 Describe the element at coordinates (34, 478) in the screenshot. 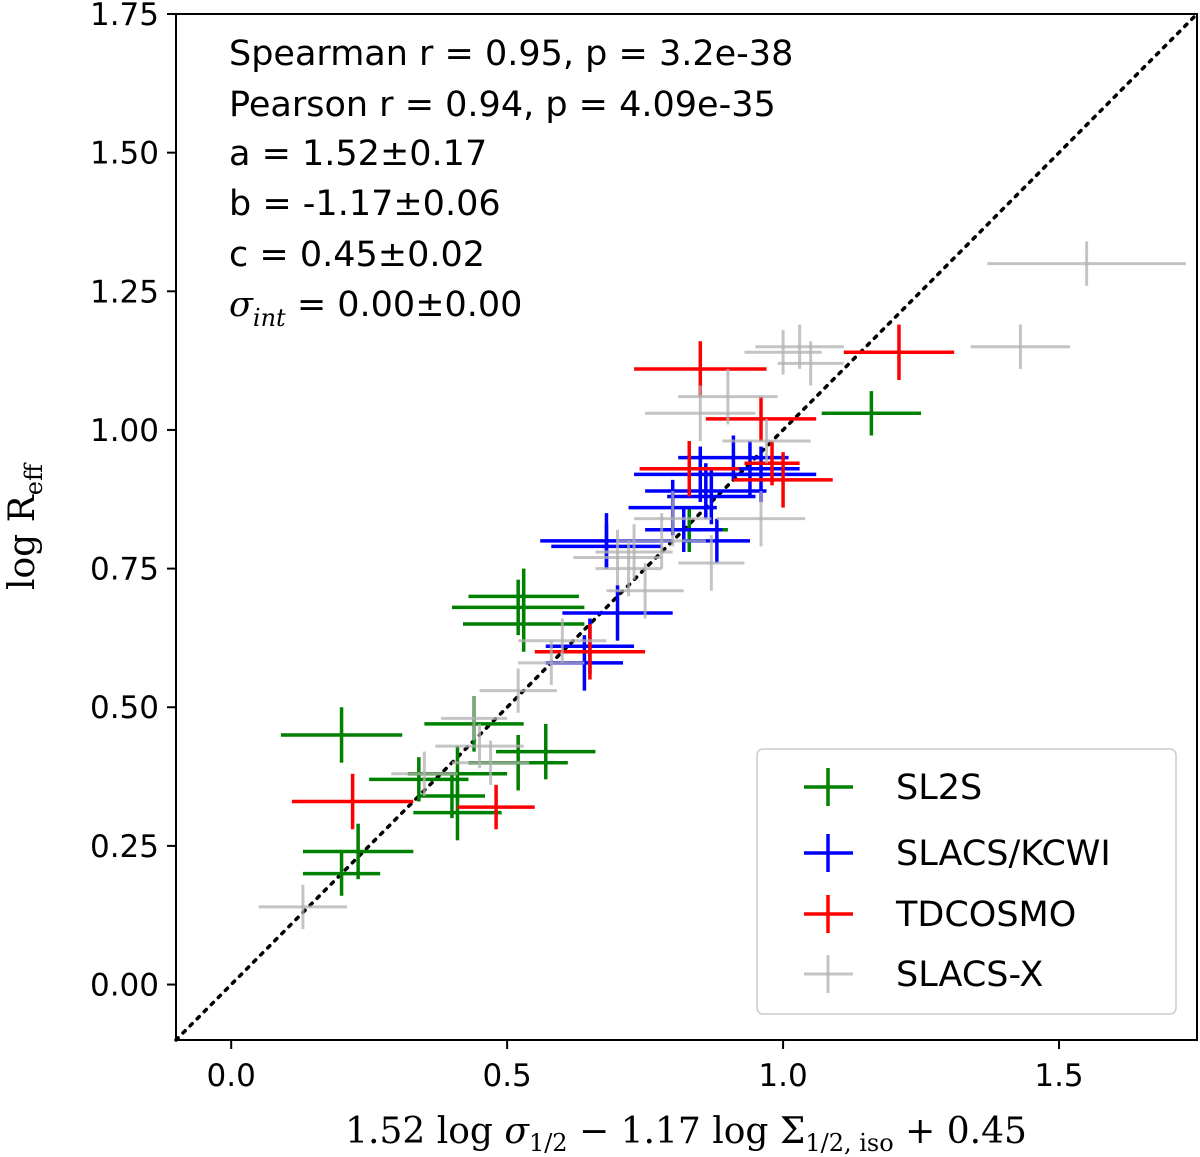

I see `y-axis-label-sub: eff` at that location.